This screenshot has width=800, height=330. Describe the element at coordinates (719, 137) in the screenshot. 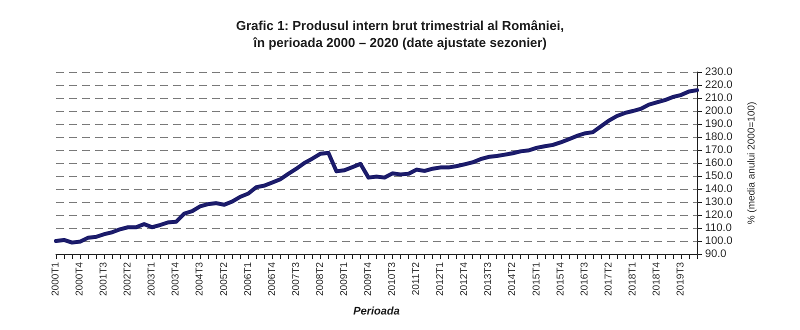

I see `y-tick-label: 180.0` at that location.